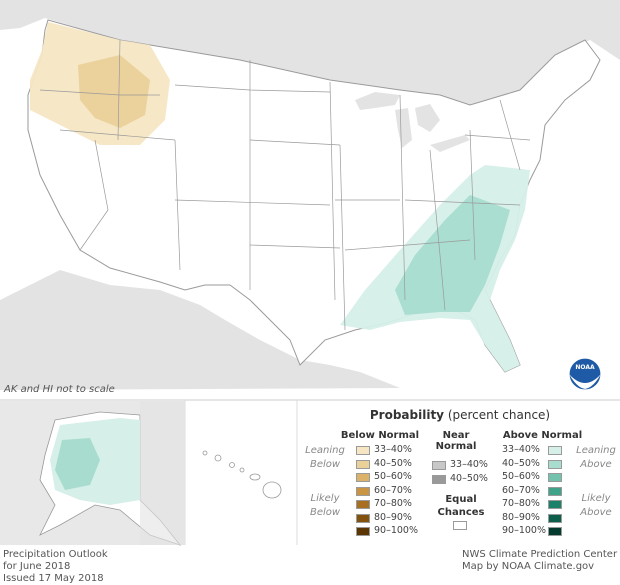 This screenshot has height=585, width=620. Describe the element at coordinates (393, 490) in the screenshot. I see `legend-below-label: 60–70%` at that location.